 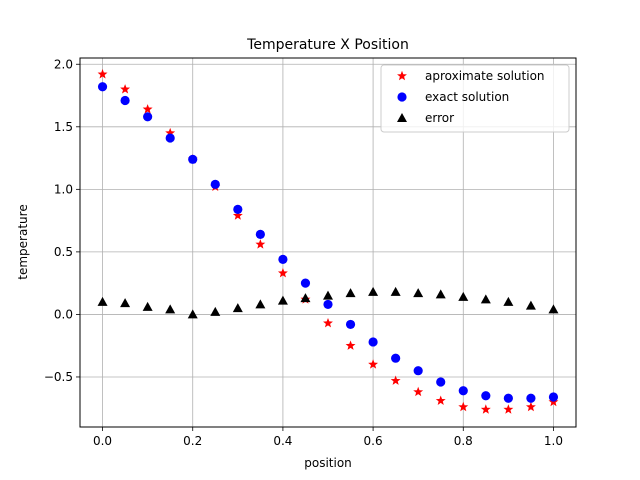 I want to click on legend-box, so click(x=475, y=98).